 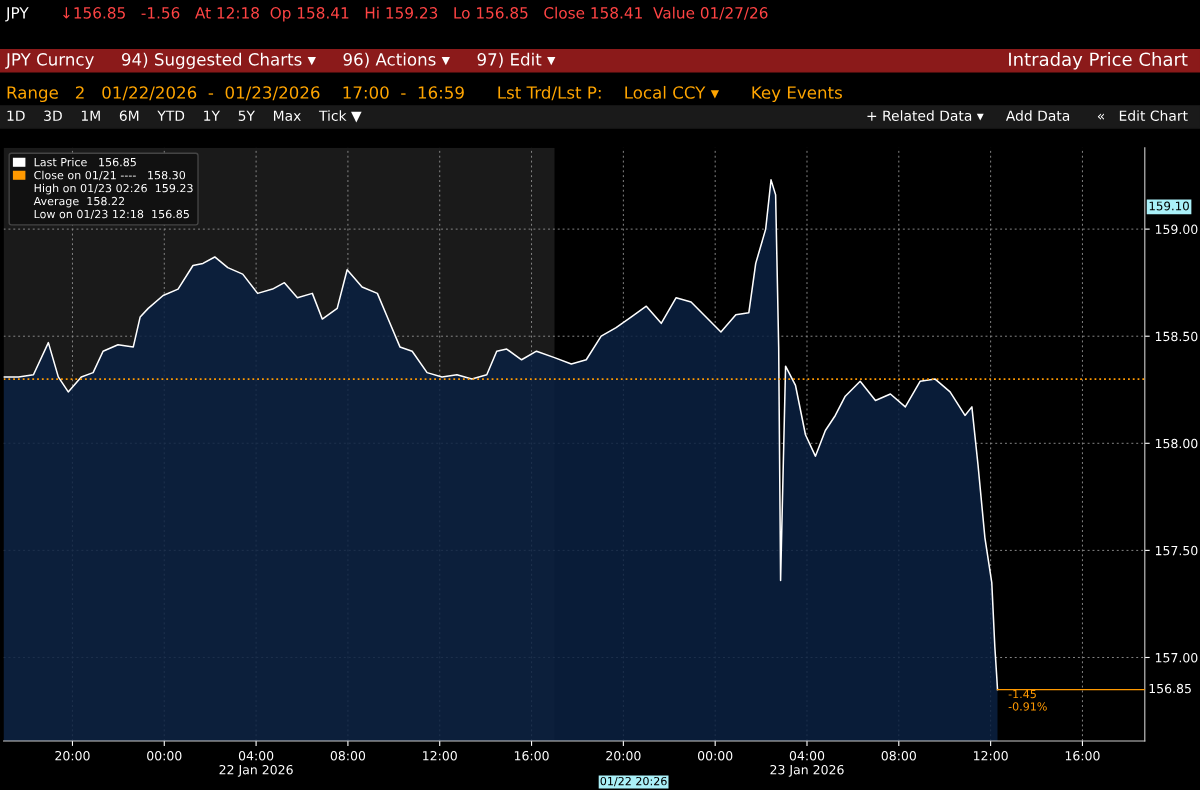 What do you see at coordinates (1176, 229) in the screenshot?
I see `y-tick-label: 159.00` at bounding box center [1176, 229].